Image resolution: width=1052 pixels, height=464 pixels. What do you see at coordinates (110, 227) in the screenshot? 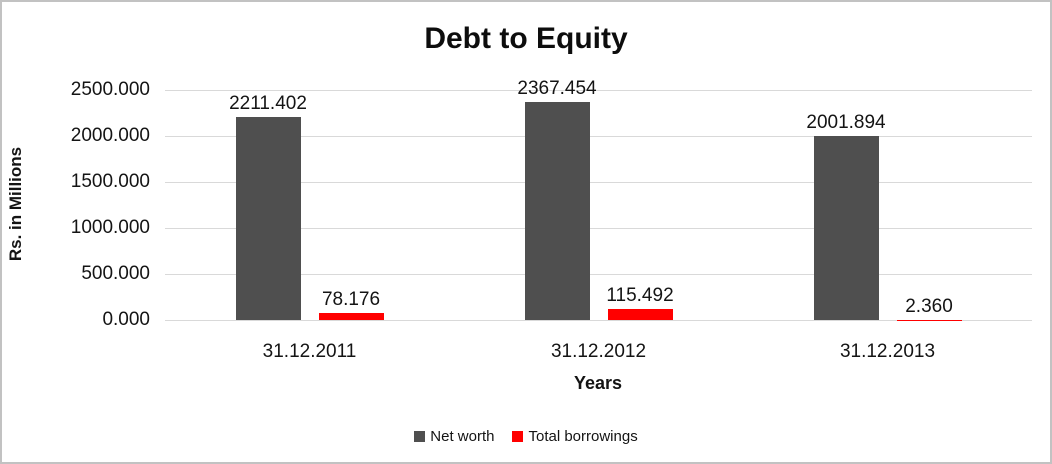
I see `y-tick-label: 1000.000` at bounding box center [110, 227].